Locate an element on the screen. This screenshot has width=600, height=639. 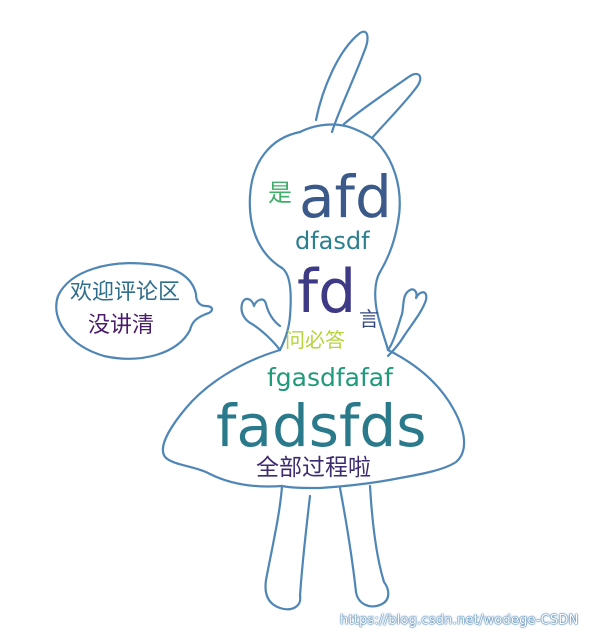
word-wenbida: 问必答 is located at coordinates (315, 340).